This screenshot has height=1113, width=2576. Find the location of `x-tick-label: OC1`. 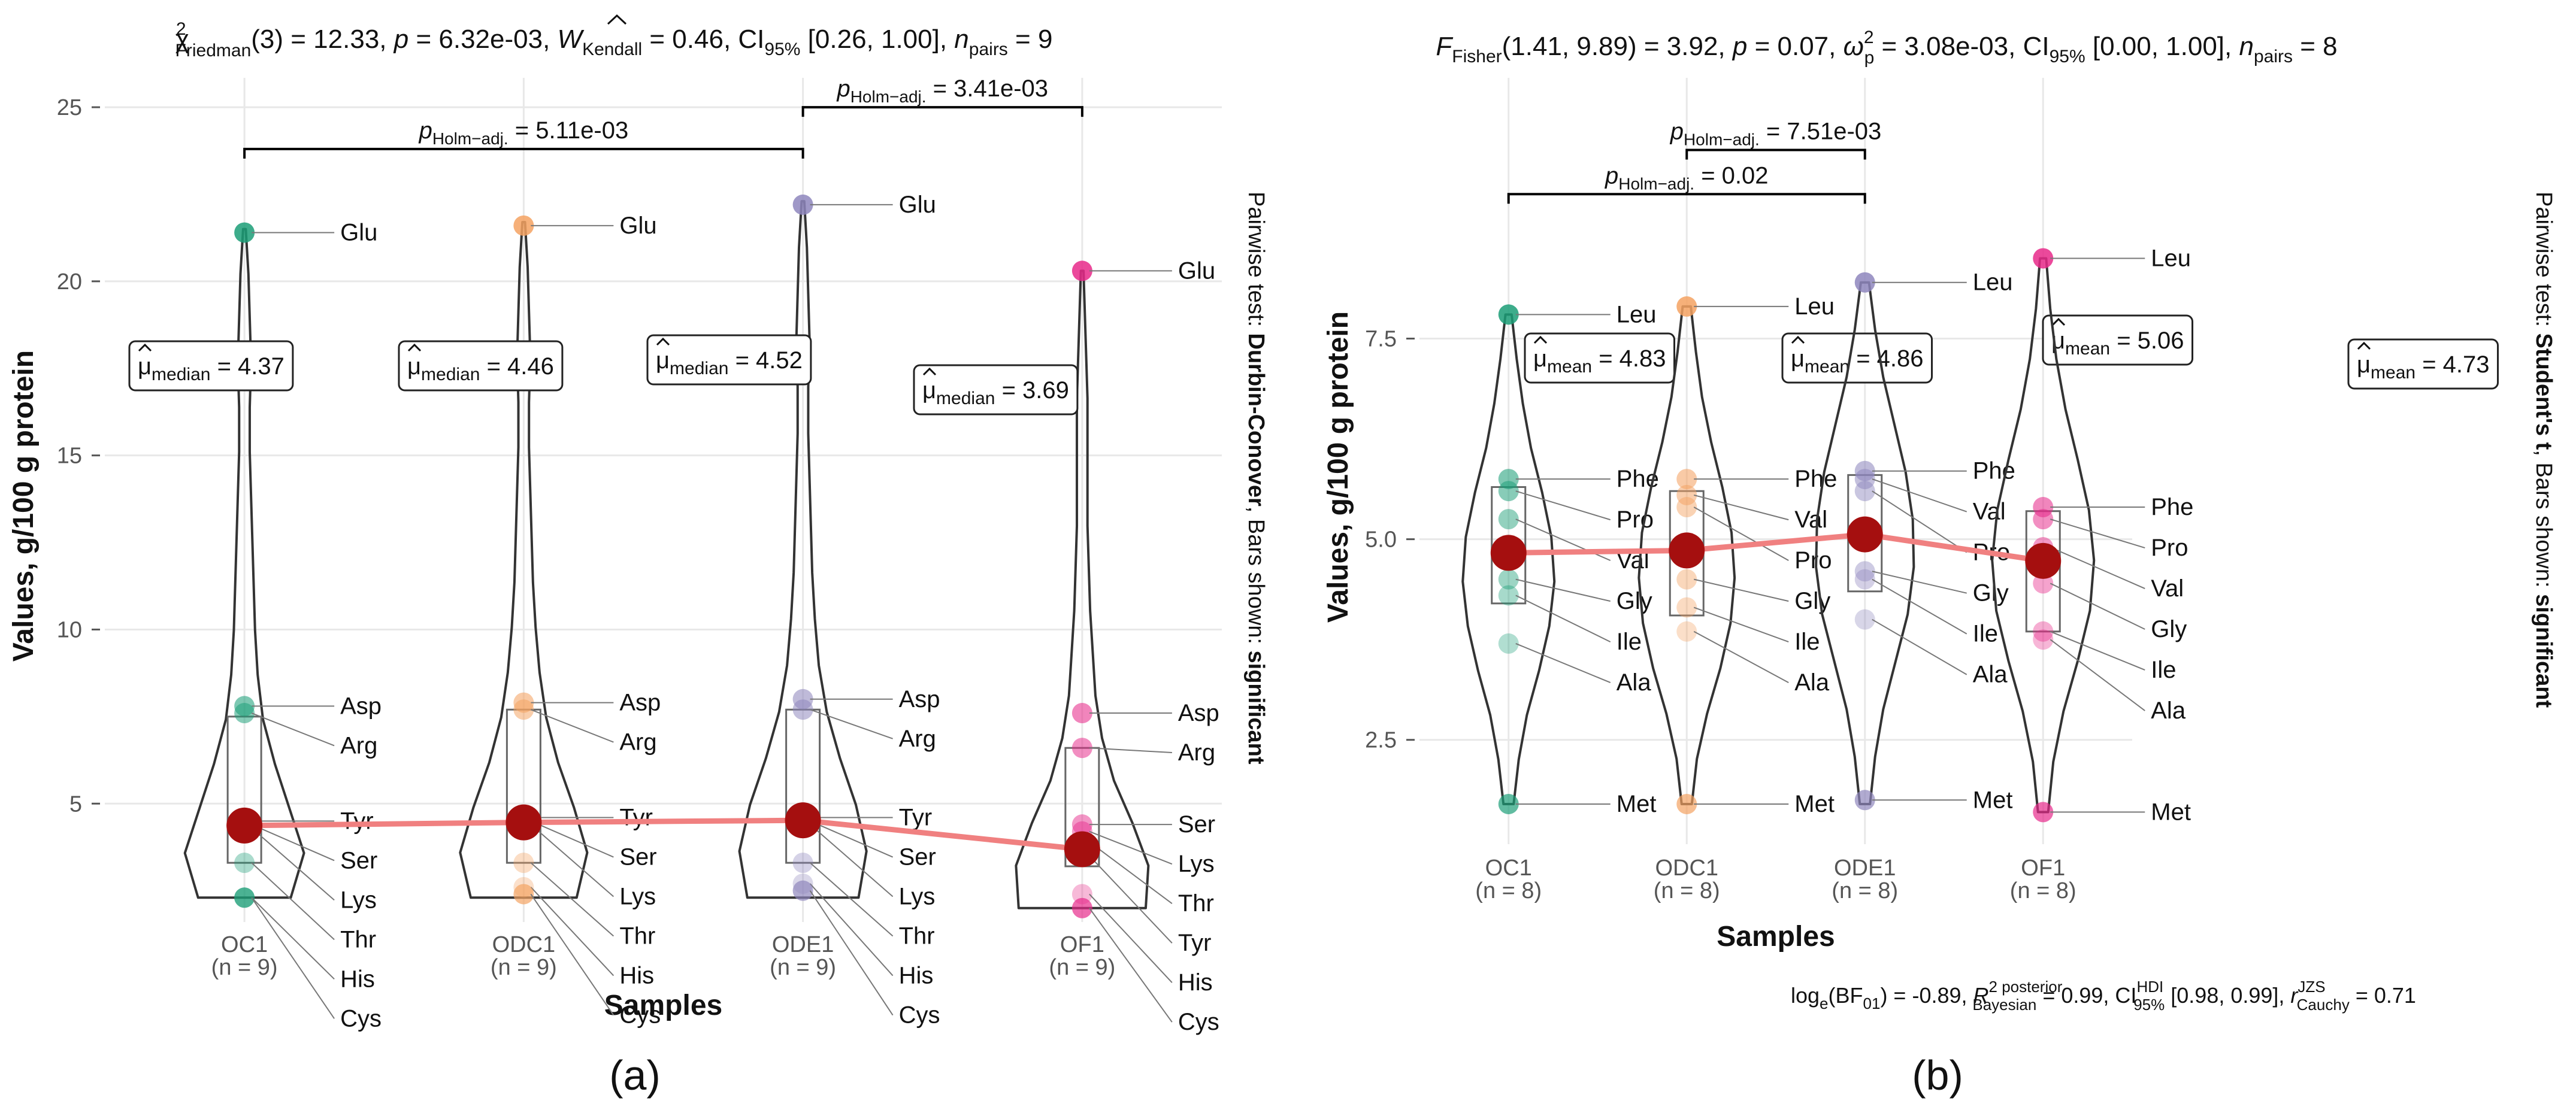

x-tick-label: OC1 is located at coordinates (1508, 868).